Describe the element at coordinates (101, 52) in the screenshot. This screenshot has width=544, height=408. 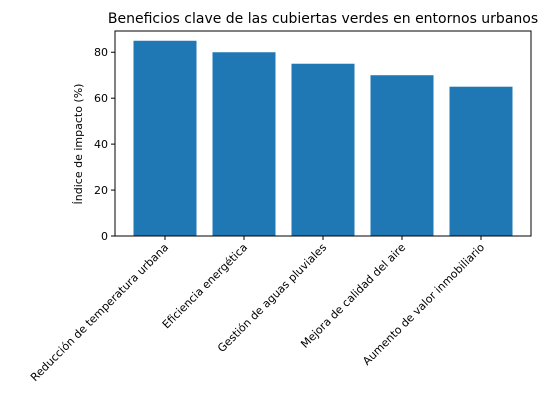
I see `y-tick-label: 80` at that location.